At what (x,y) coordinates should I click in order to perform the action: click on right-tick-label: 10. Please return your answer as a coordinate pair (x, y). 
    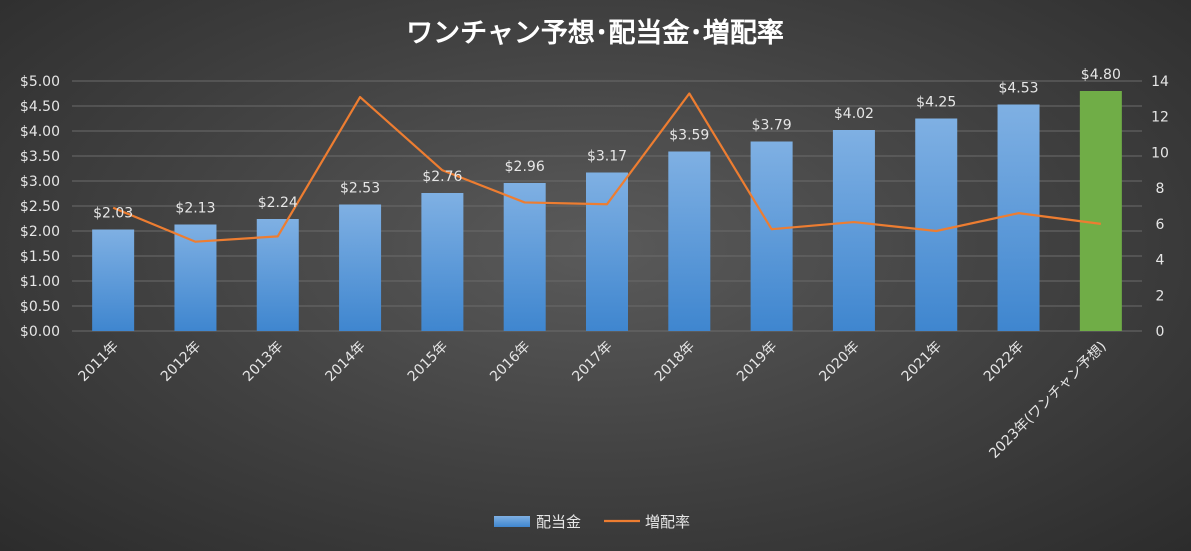
    Looking at the image, I should click on (1160, 153).